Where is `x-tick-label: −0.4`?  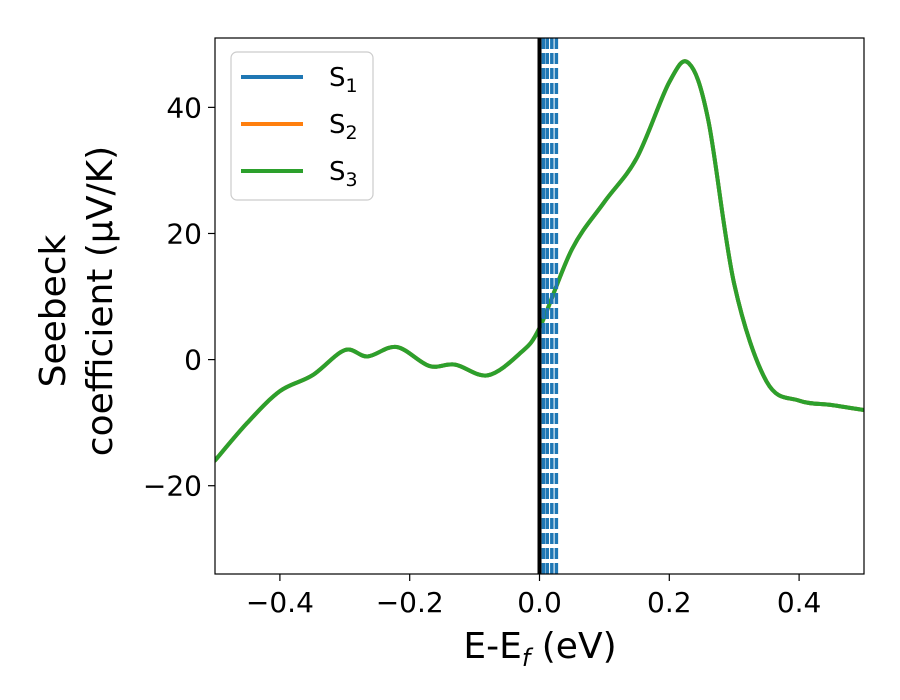
x-tick-label: −0.4 is located at coordinates (280, 602).